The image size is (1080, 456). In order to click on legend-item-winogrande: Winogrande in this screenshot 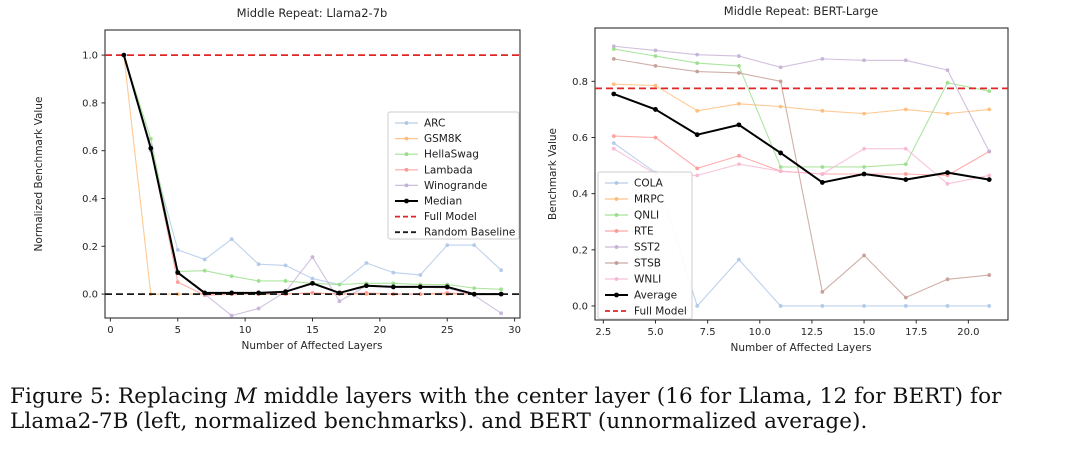, I will do `click(441, 186)`.